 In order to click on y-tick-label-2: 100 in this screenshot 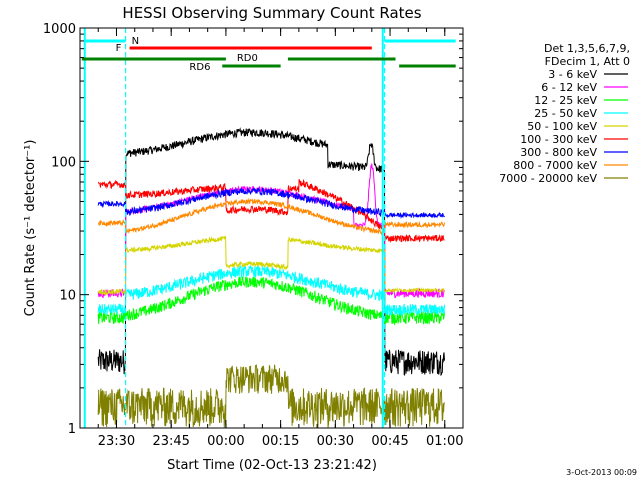, I will do `click(63, 162)`.